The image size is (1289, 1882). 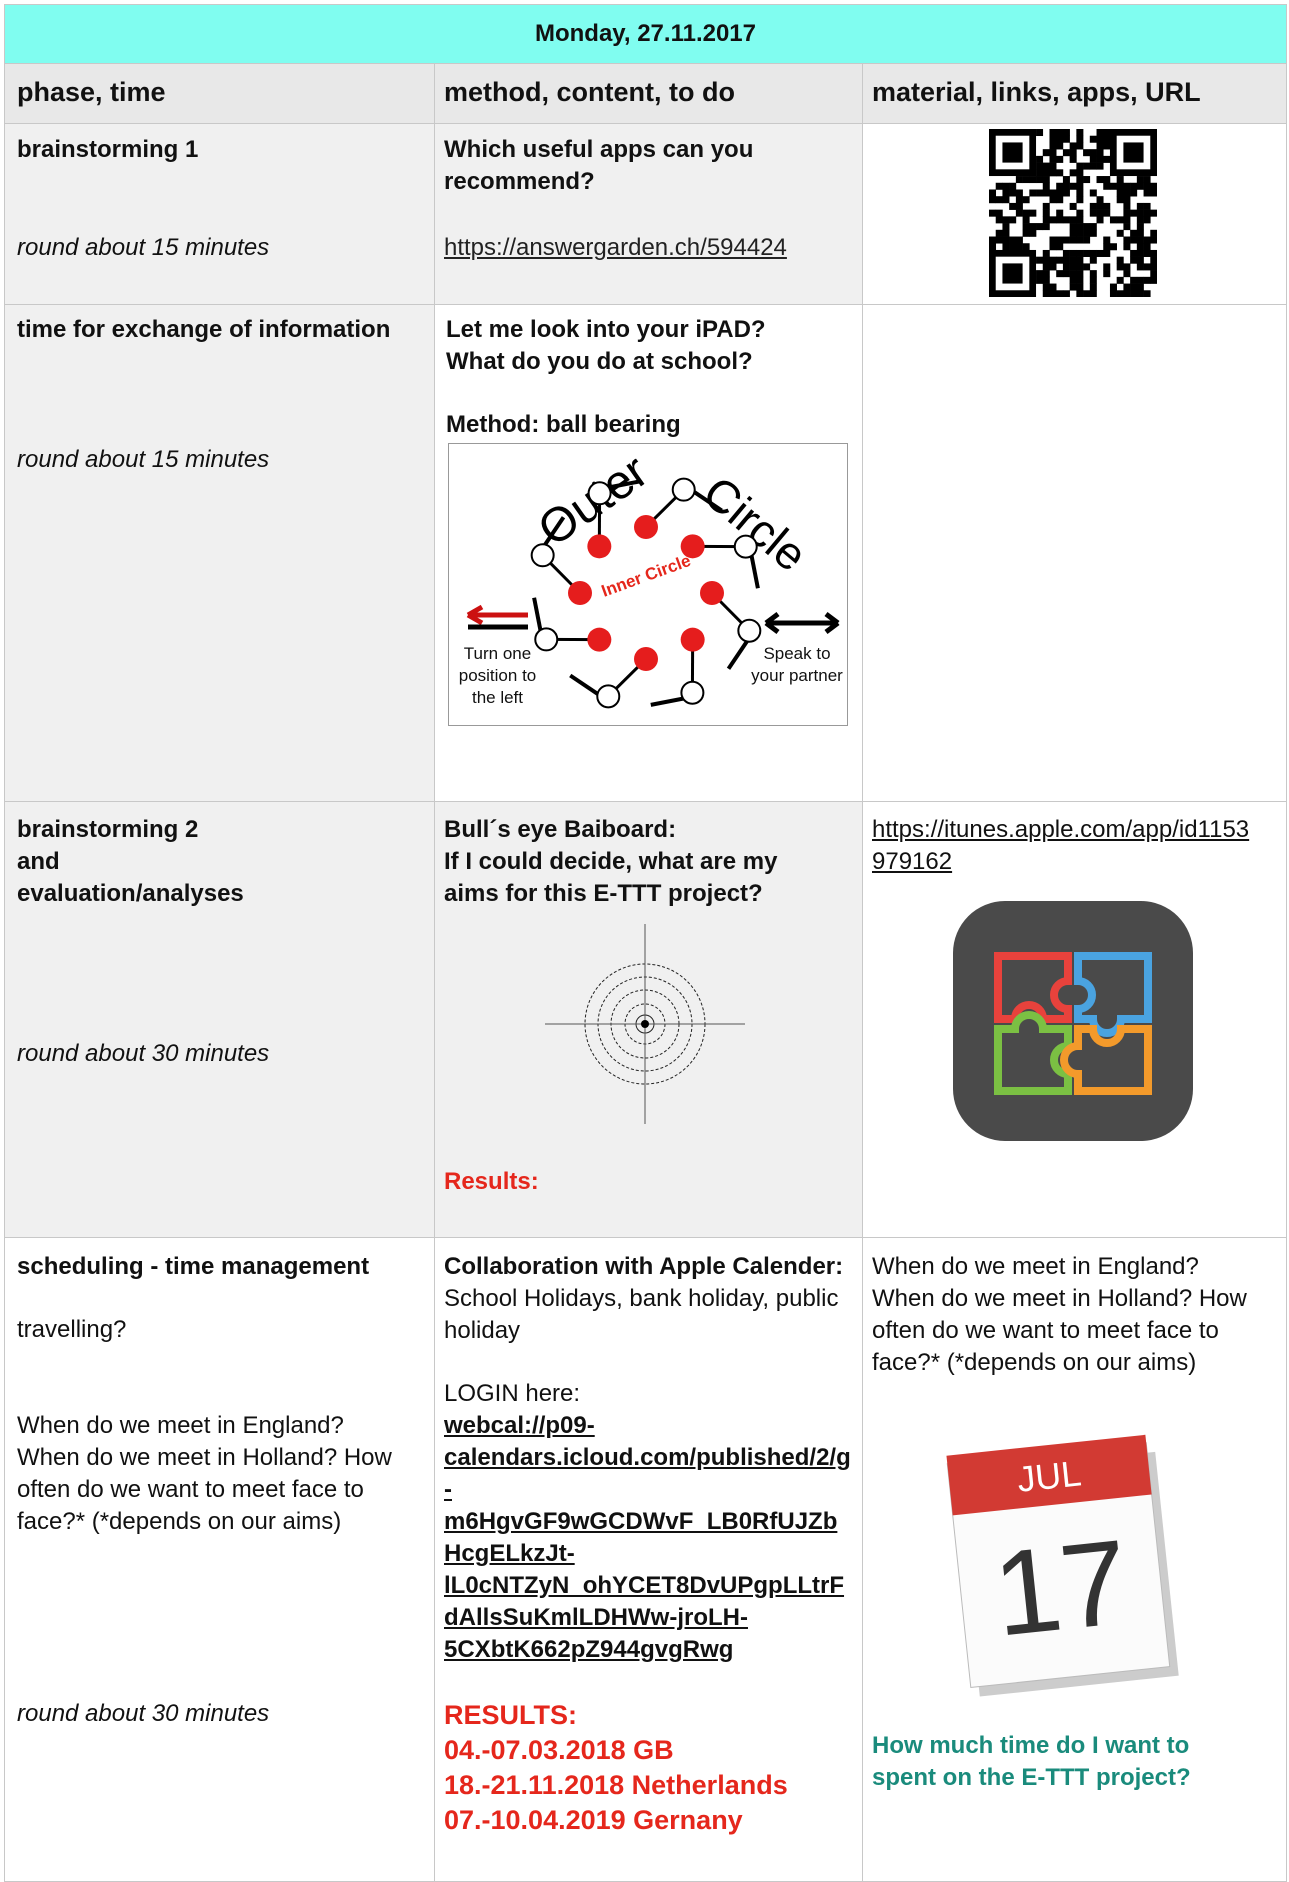 What do you see at coordinates (559, 1750) in the screenshot?
I see `results: 04.-07.03.2018 GB` at bounding box center [559, 1750].